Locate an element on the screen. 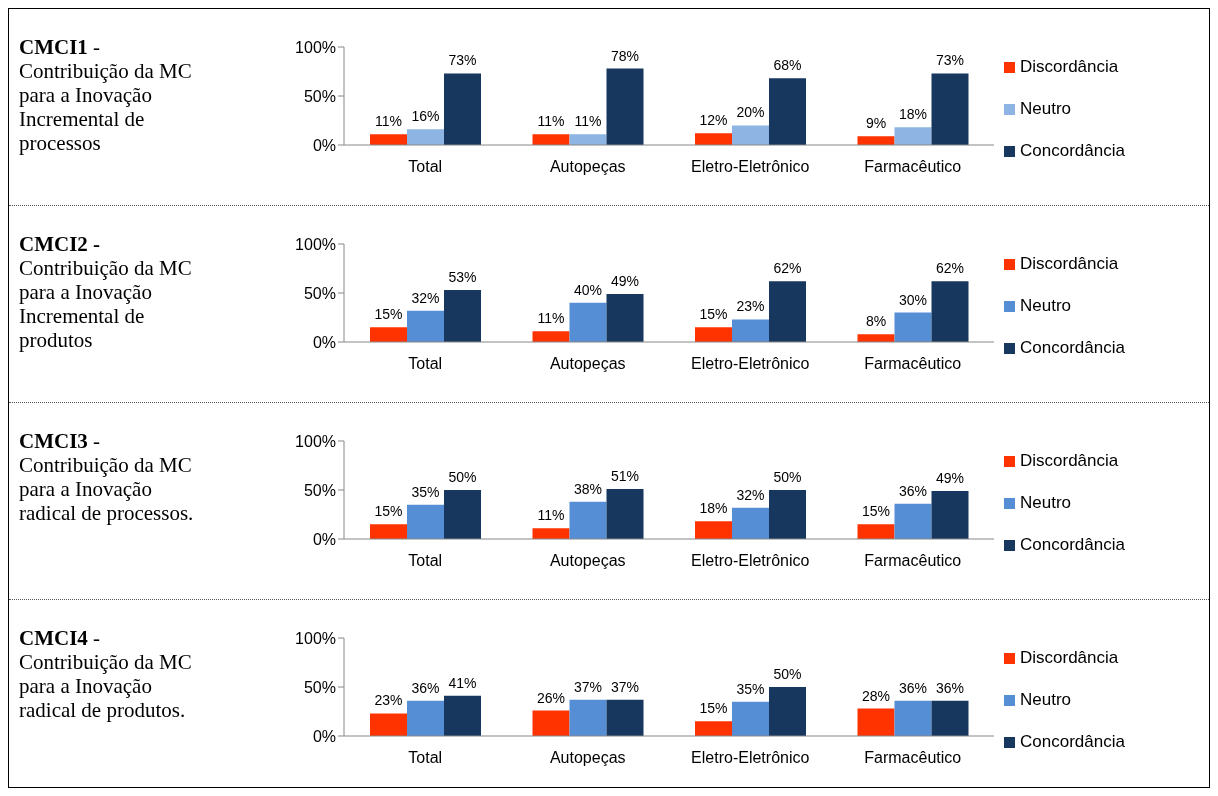  text: CMCI3 is located at coordinates (53, 441).